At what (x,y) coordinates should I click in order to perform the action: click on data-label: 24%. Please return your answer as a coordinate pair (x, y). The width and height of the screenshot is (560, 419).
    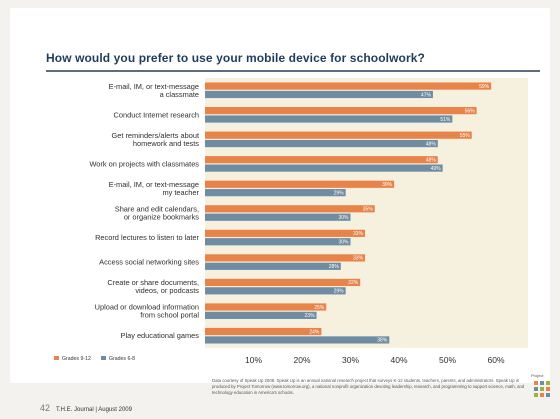
    Looking at the image, I should click on (314, 332).